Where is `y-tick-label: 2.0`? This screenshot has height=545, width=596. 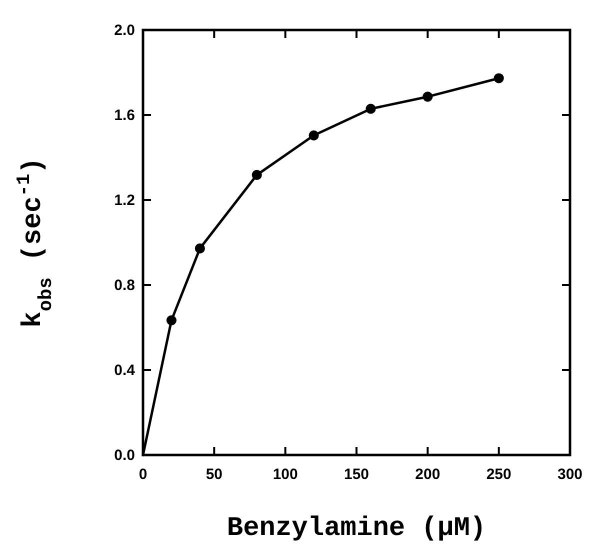 y-tick-label: 2.0 is located at coordinates (124, 30).